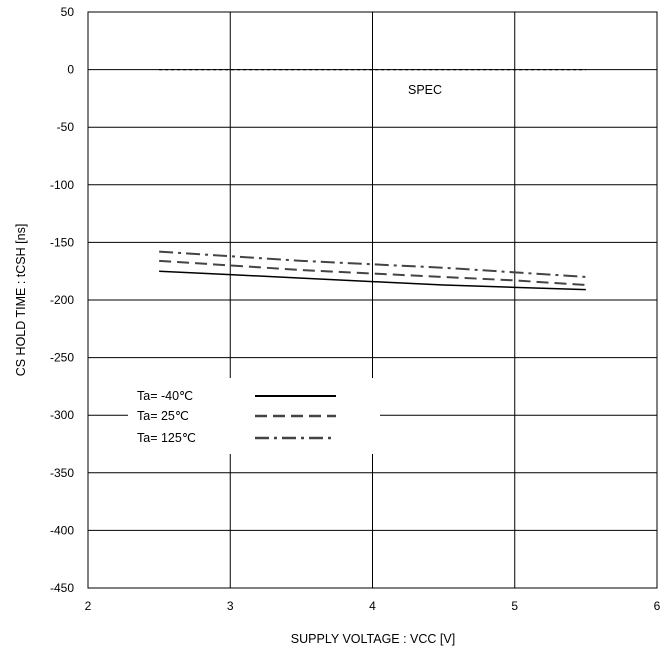 The height and width of the screenshot is (653, 672). I want to click on x-tick-label: 5, so click(514, 606).